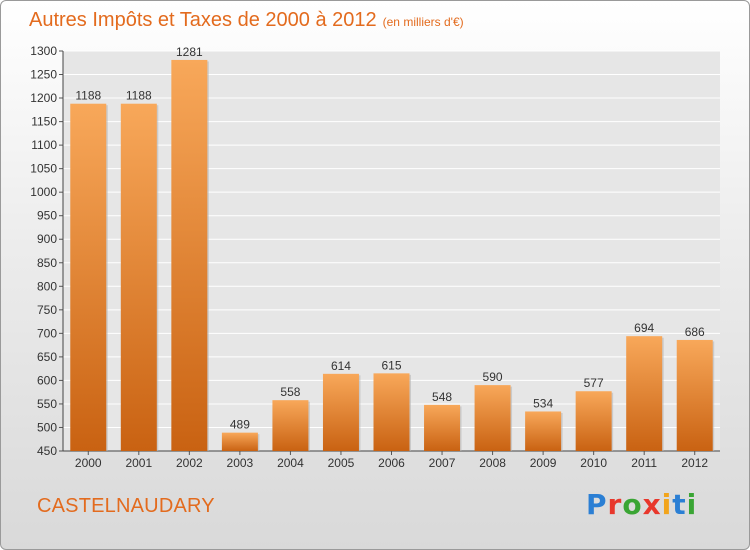 Image resolution: width=750 pixels, height=550 pixels. I want to click on y-tick-label: 900, so click(47, 239).